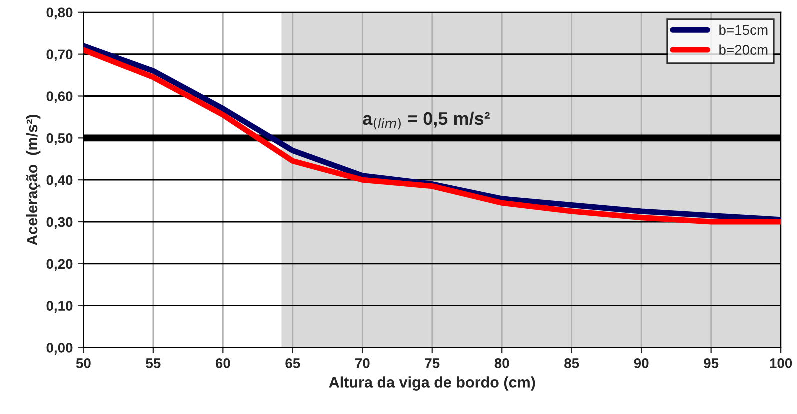 This screenshot has width=797, height=414. What do you see at coordinates (781, 363) in the screenshot?
I see `x-tick-label: 100` at bounding box center [781, 363].